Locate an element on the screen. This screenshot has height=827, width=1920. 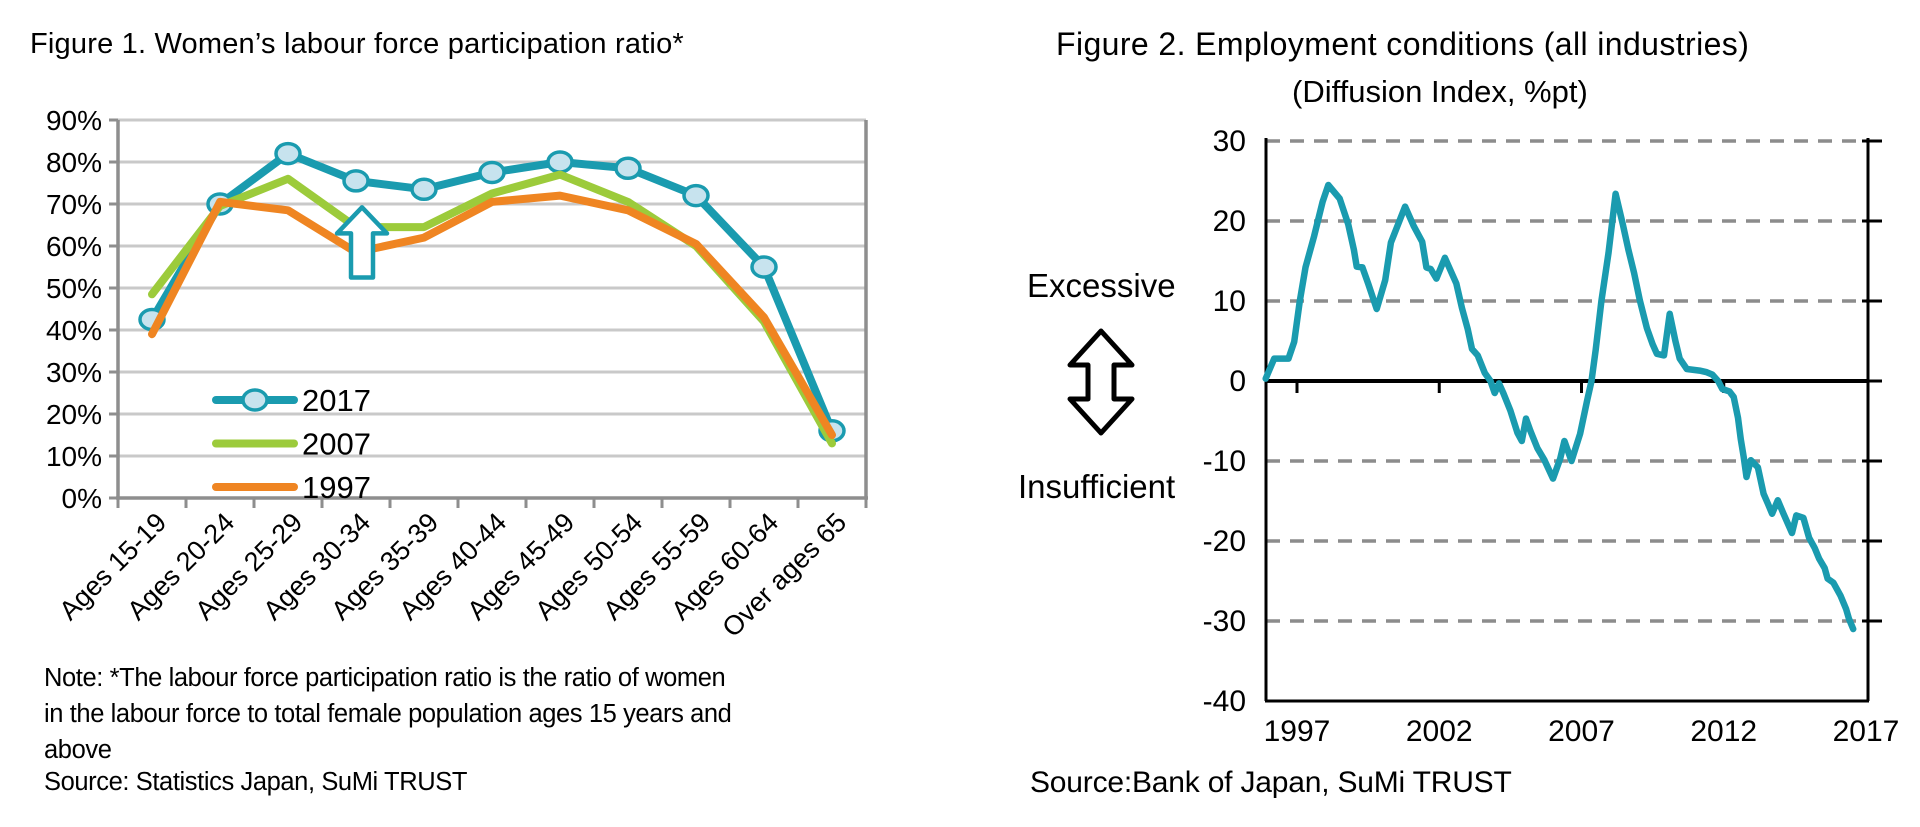
up-arrow-icon is located at coordinates (362, 242).